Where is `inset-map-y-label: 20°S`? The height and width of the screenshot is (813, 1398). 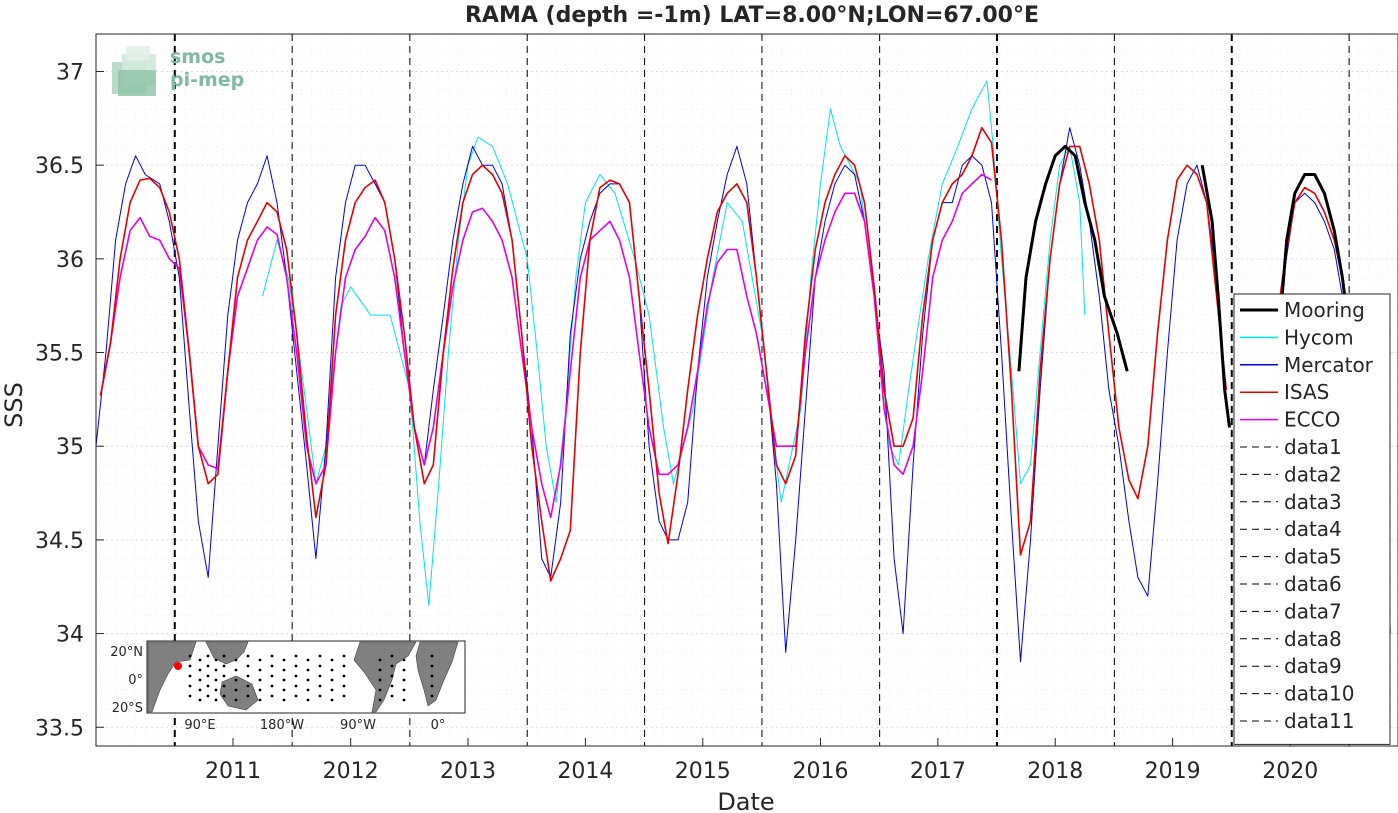
inset-map-y-label: 20°S is located at coordinates (127, 708).